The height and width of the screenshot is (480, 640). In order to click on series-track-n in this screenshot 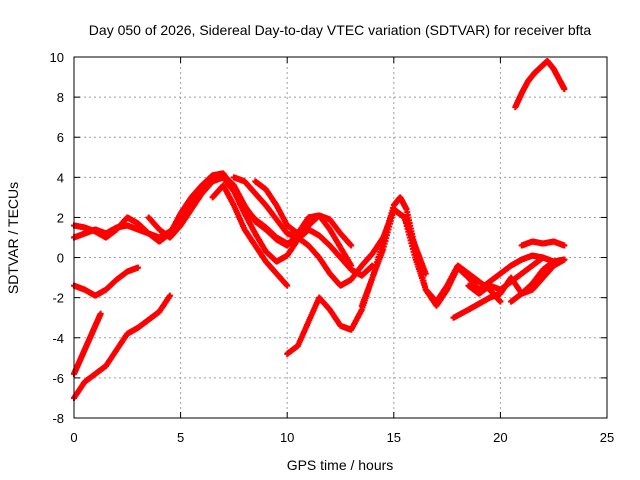, I will do `click(538, 280)`.